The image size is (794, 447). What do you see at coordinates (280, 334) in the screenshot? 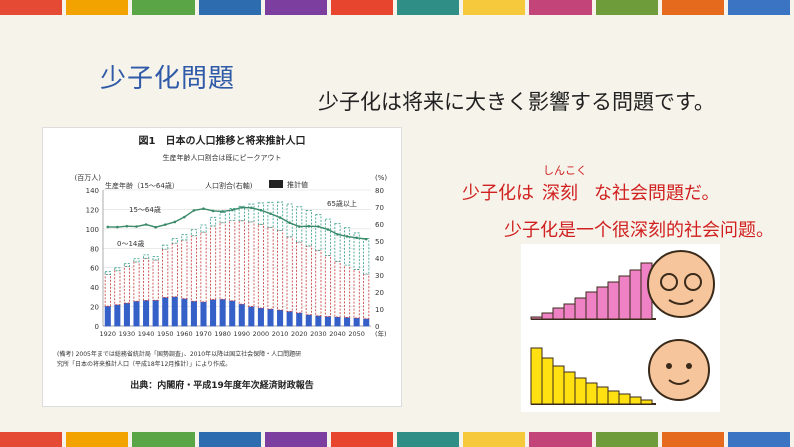
I see `year-tick-label: 2010` at bounding box center [280, 334].